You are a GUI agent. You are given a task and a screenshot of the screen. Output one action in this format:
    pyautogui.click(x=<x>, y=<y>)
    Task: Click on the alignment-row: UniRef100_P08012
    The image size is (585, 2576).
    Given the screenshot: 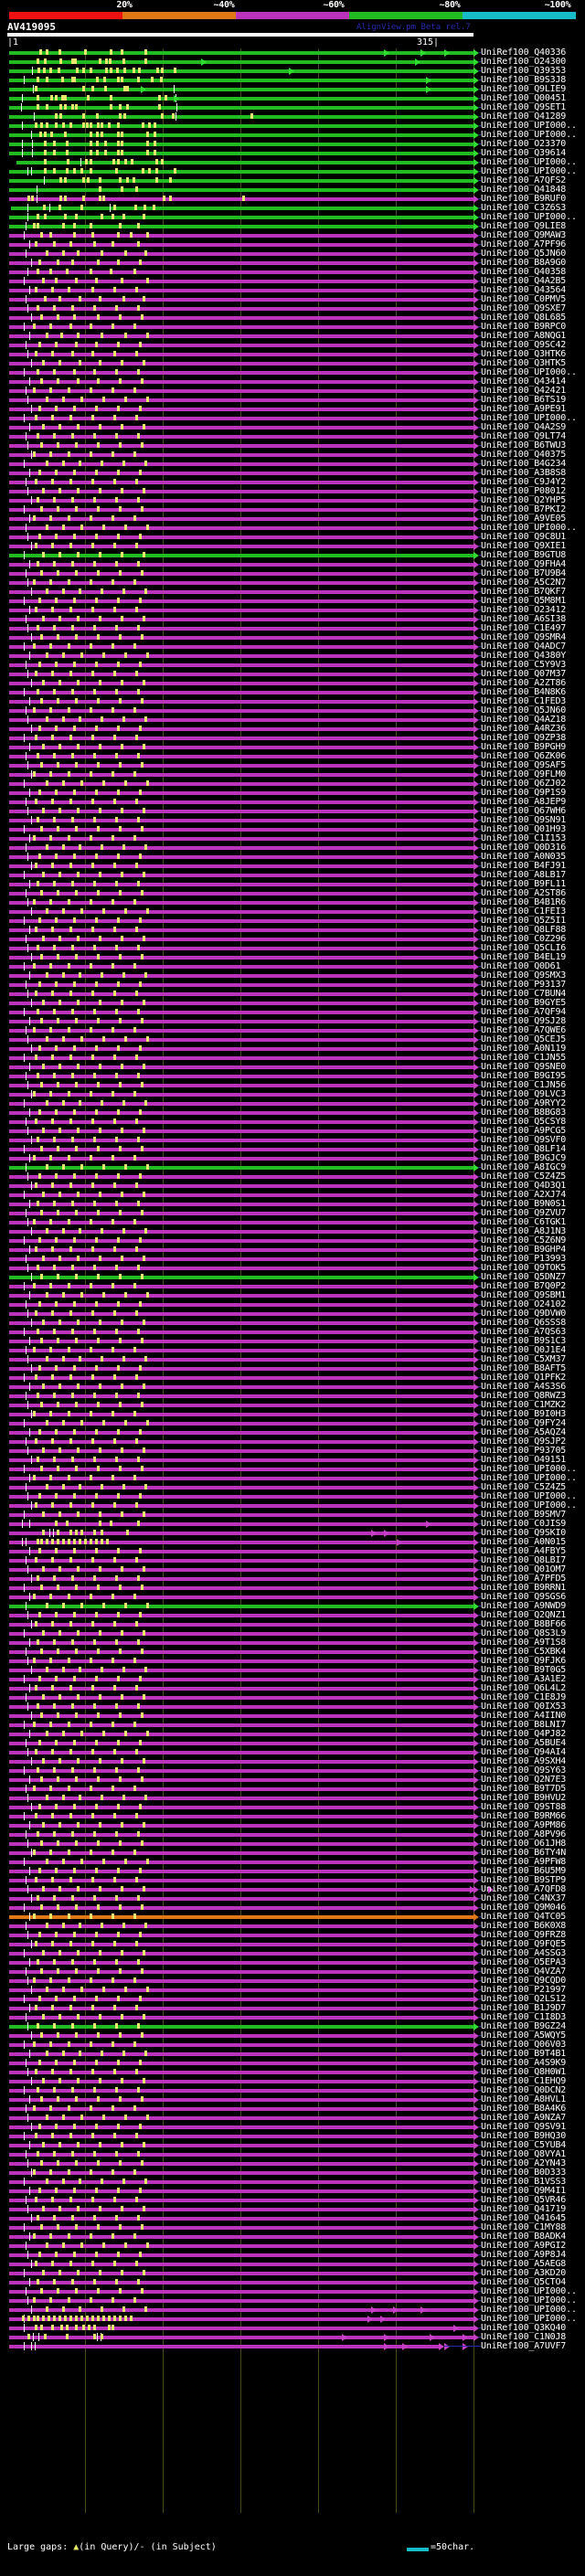 What is the action you would take?
    pyautogui.click(x=293, y=491)
    